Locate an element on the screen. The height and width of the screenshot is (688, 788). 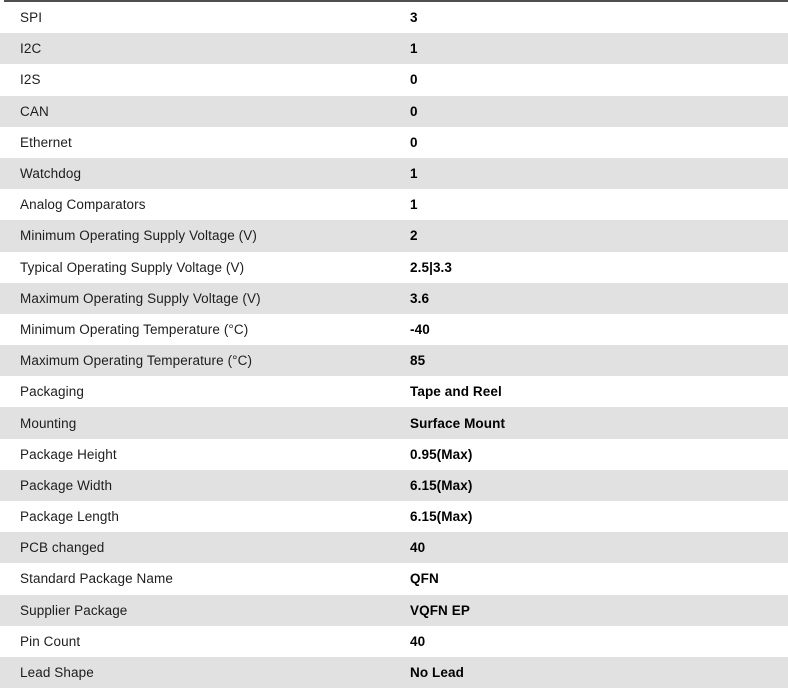
table-row: Lead Shape No Lead is located at coordinates (394, 672).